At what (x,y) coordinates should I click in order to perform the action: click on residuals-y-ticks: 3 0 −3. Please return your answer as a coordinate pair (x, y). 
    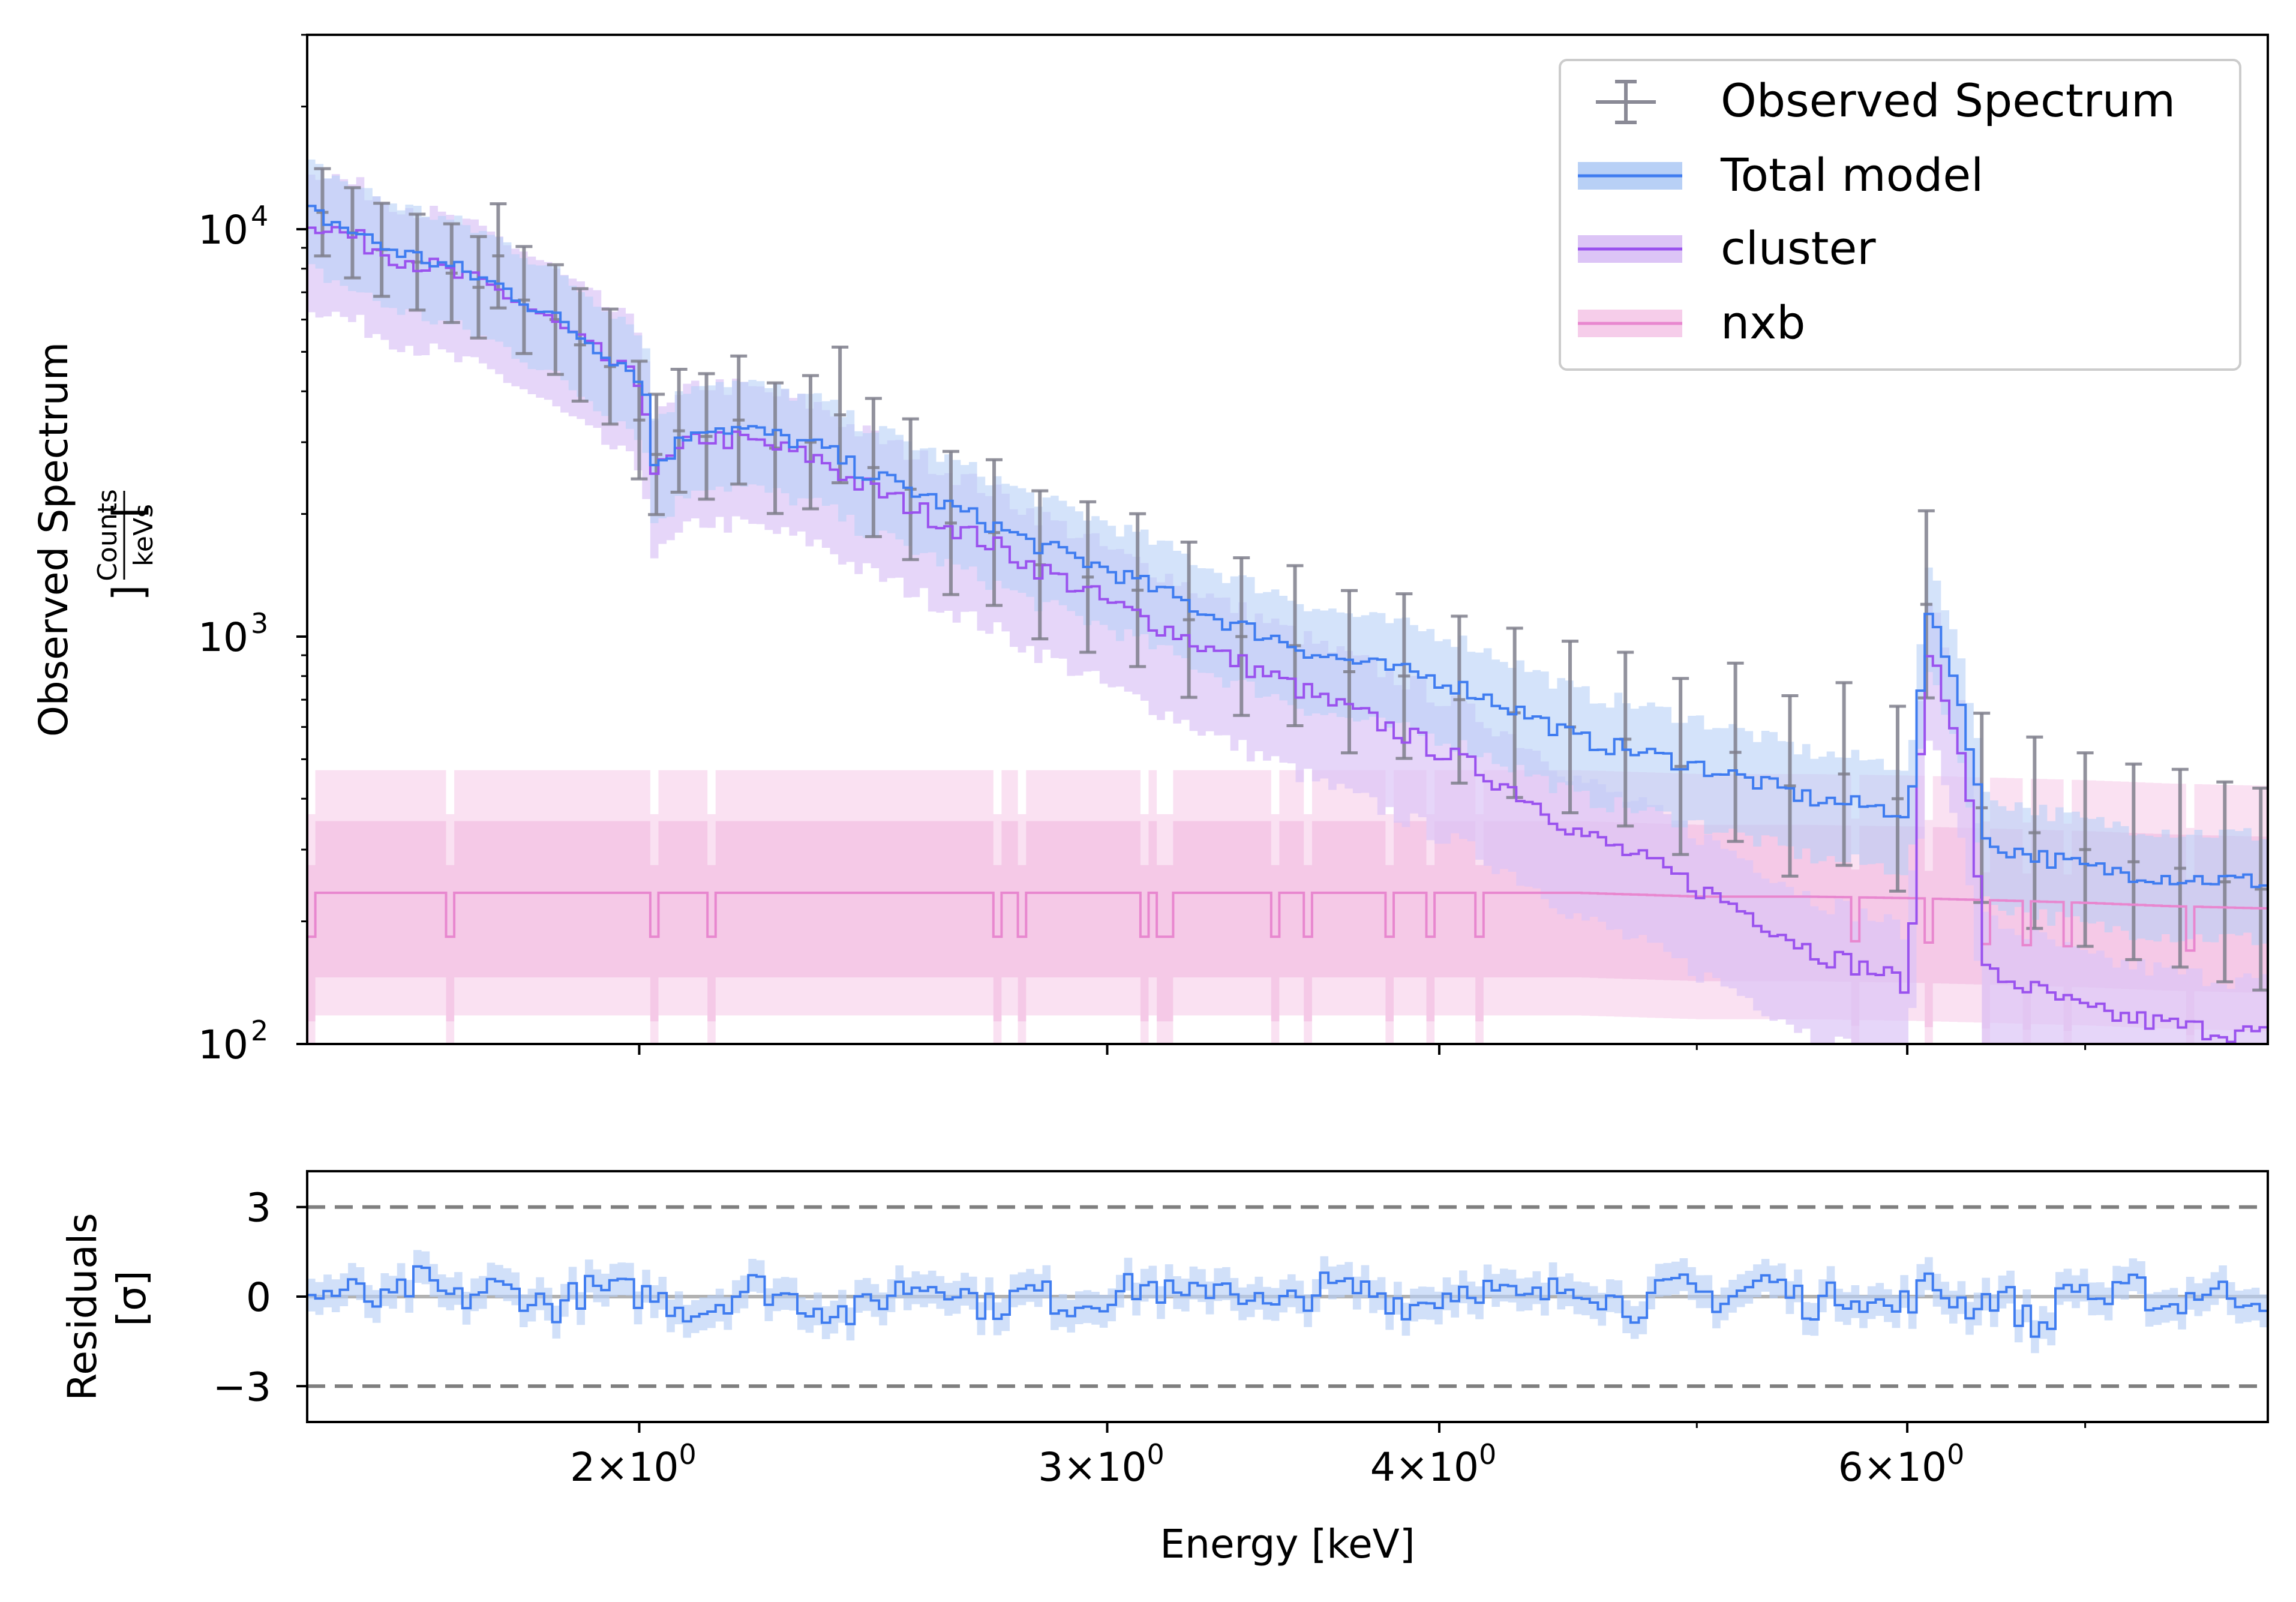
    Looking at the image, I should click on (260, 1297).